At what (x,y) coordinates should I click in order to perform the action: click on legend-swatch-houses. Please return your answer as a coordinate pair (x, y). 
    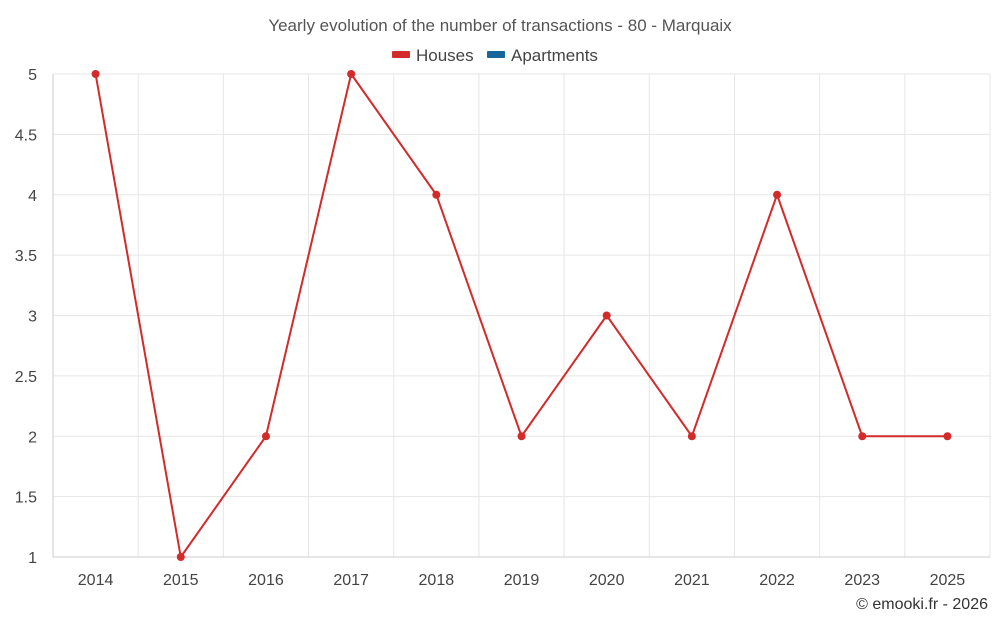
    Looking at the image, I should click on (401, 54).